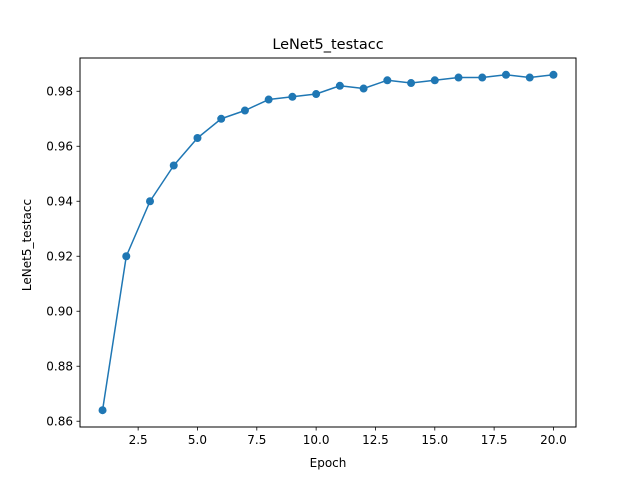 This screenshot has height=480, width=640. I want to click on x-tick-label: 5.0, so click(197, 440).